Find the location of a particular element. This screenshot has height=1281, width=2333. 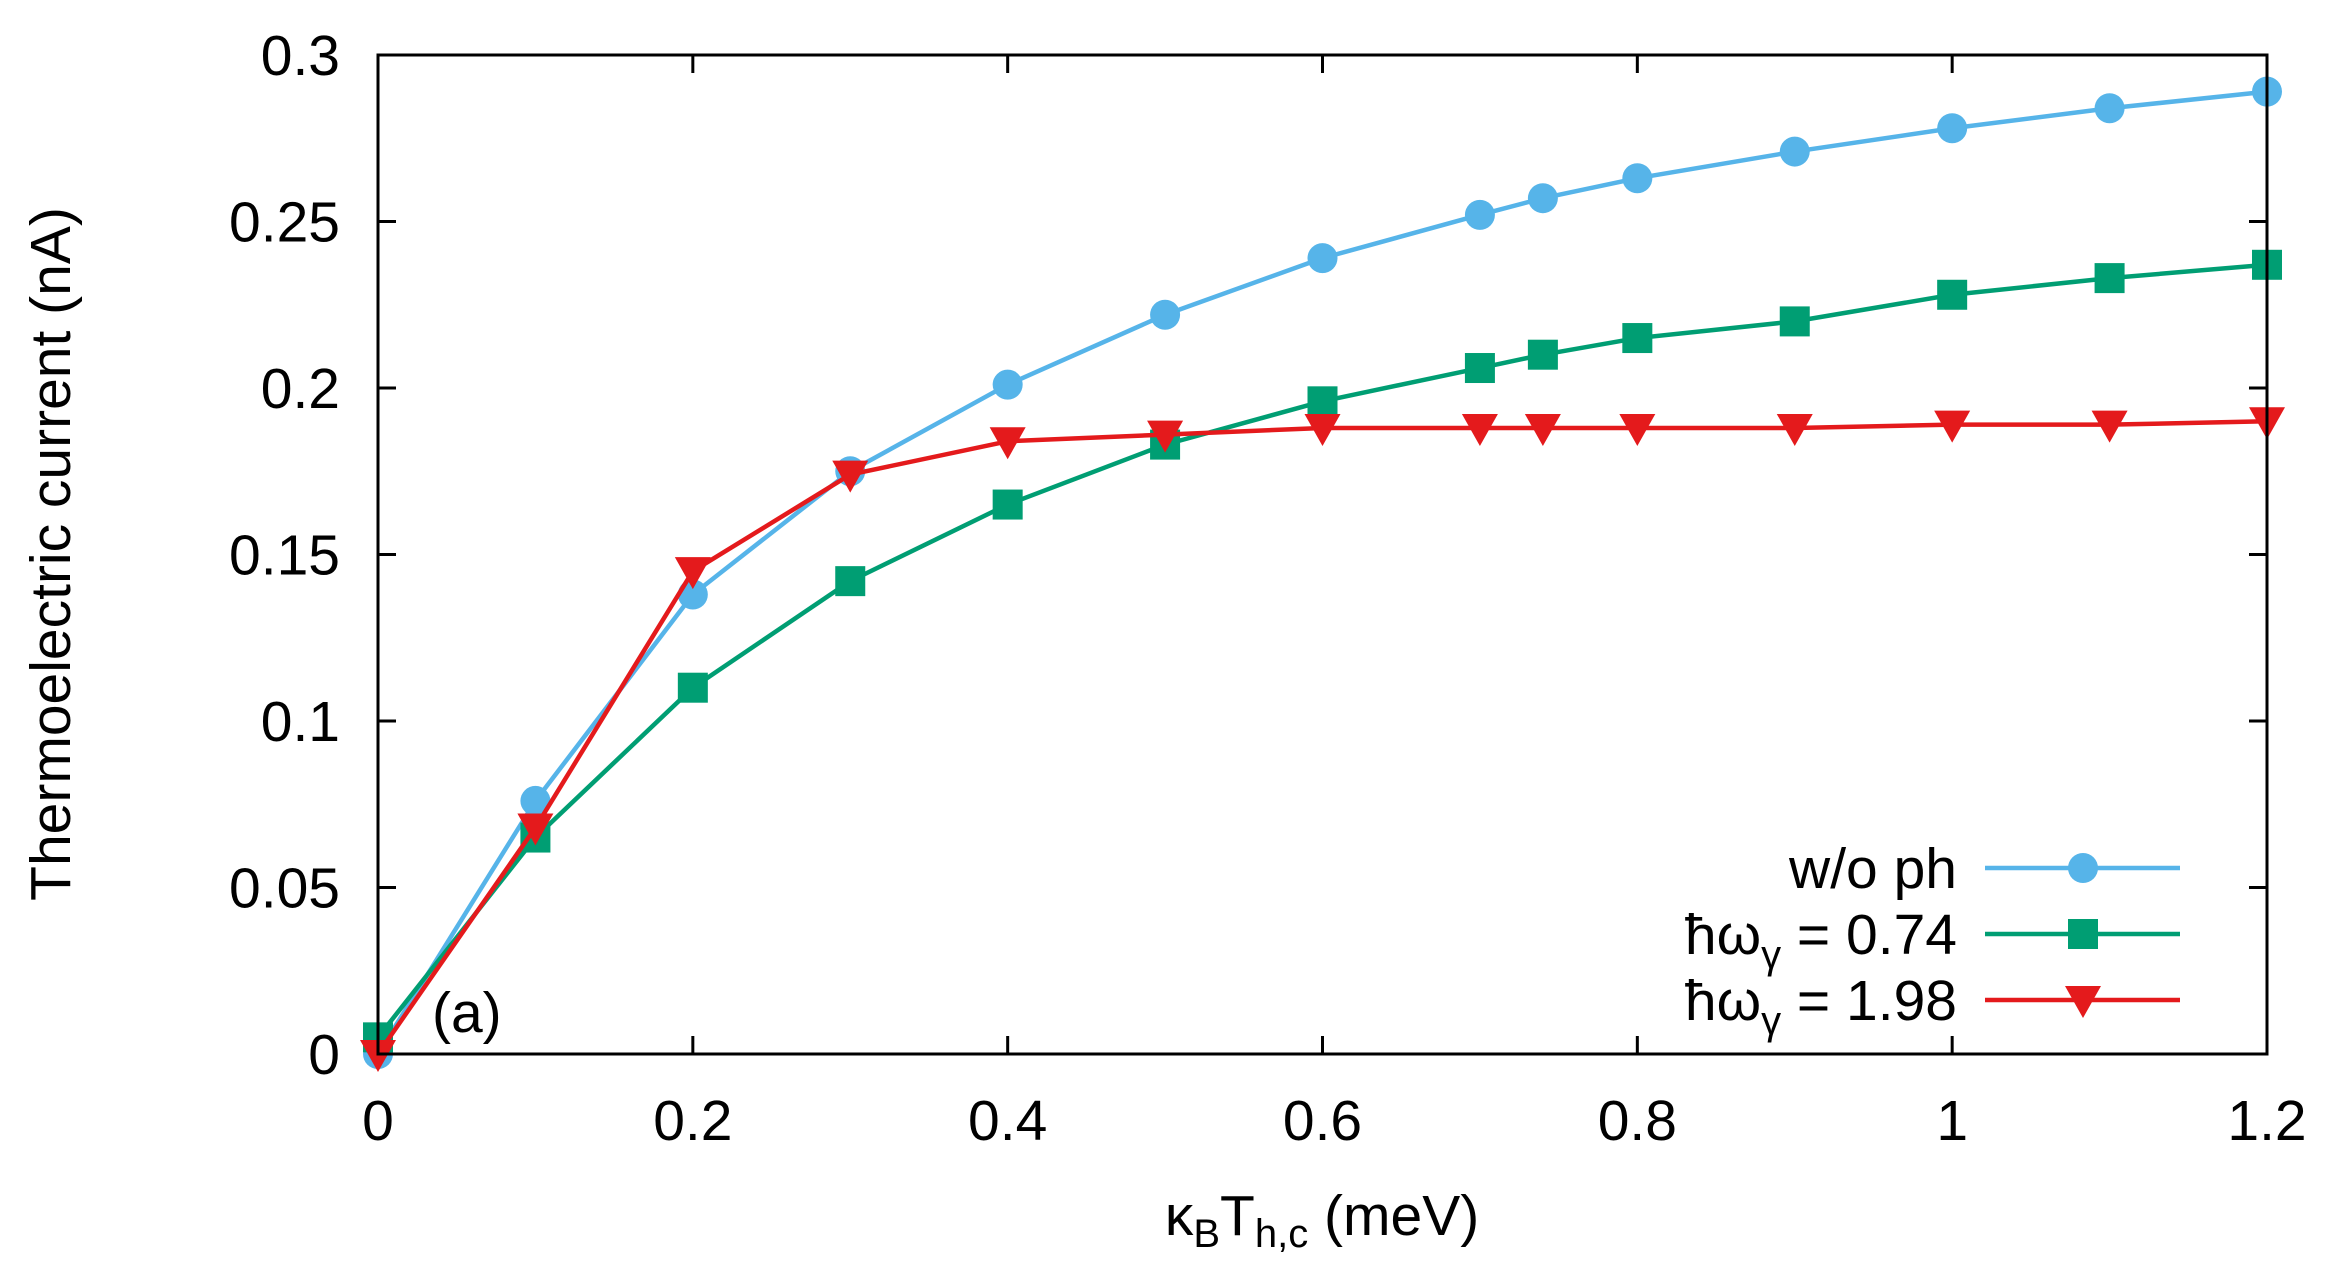

y-tick-label: 0.15 is located at coordinates (284, 556).